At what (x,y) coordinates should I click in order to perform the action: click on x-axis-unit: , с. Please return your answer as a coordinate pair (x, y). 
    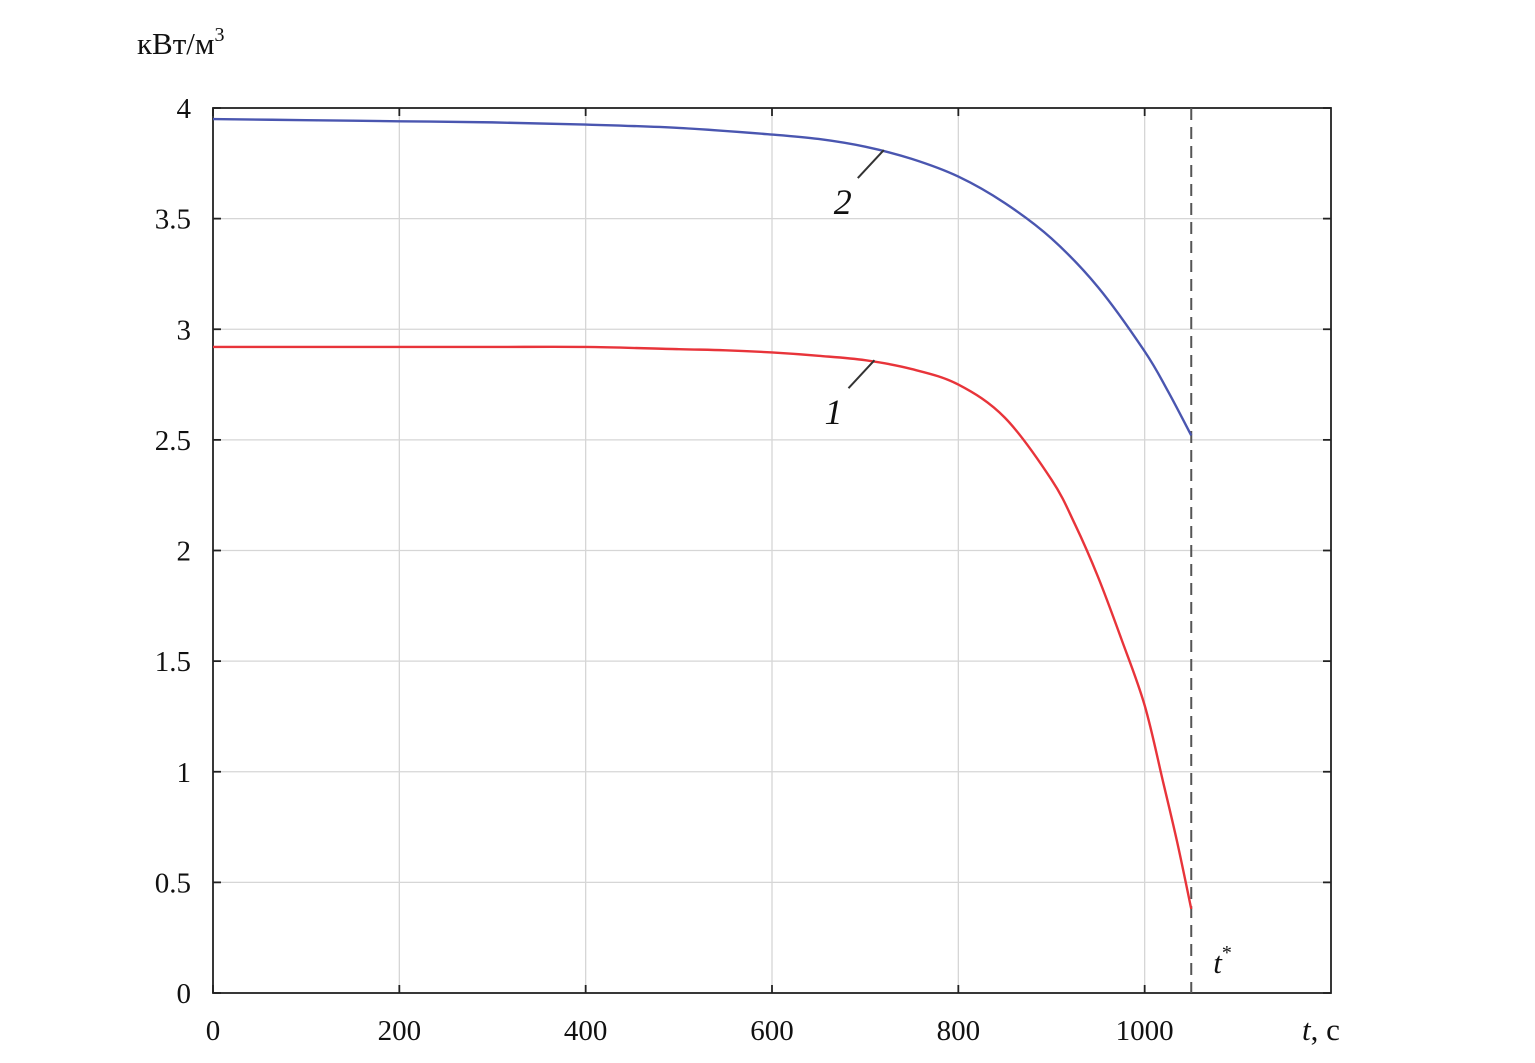
    Looking at the image, I should click on (1325, 1029).